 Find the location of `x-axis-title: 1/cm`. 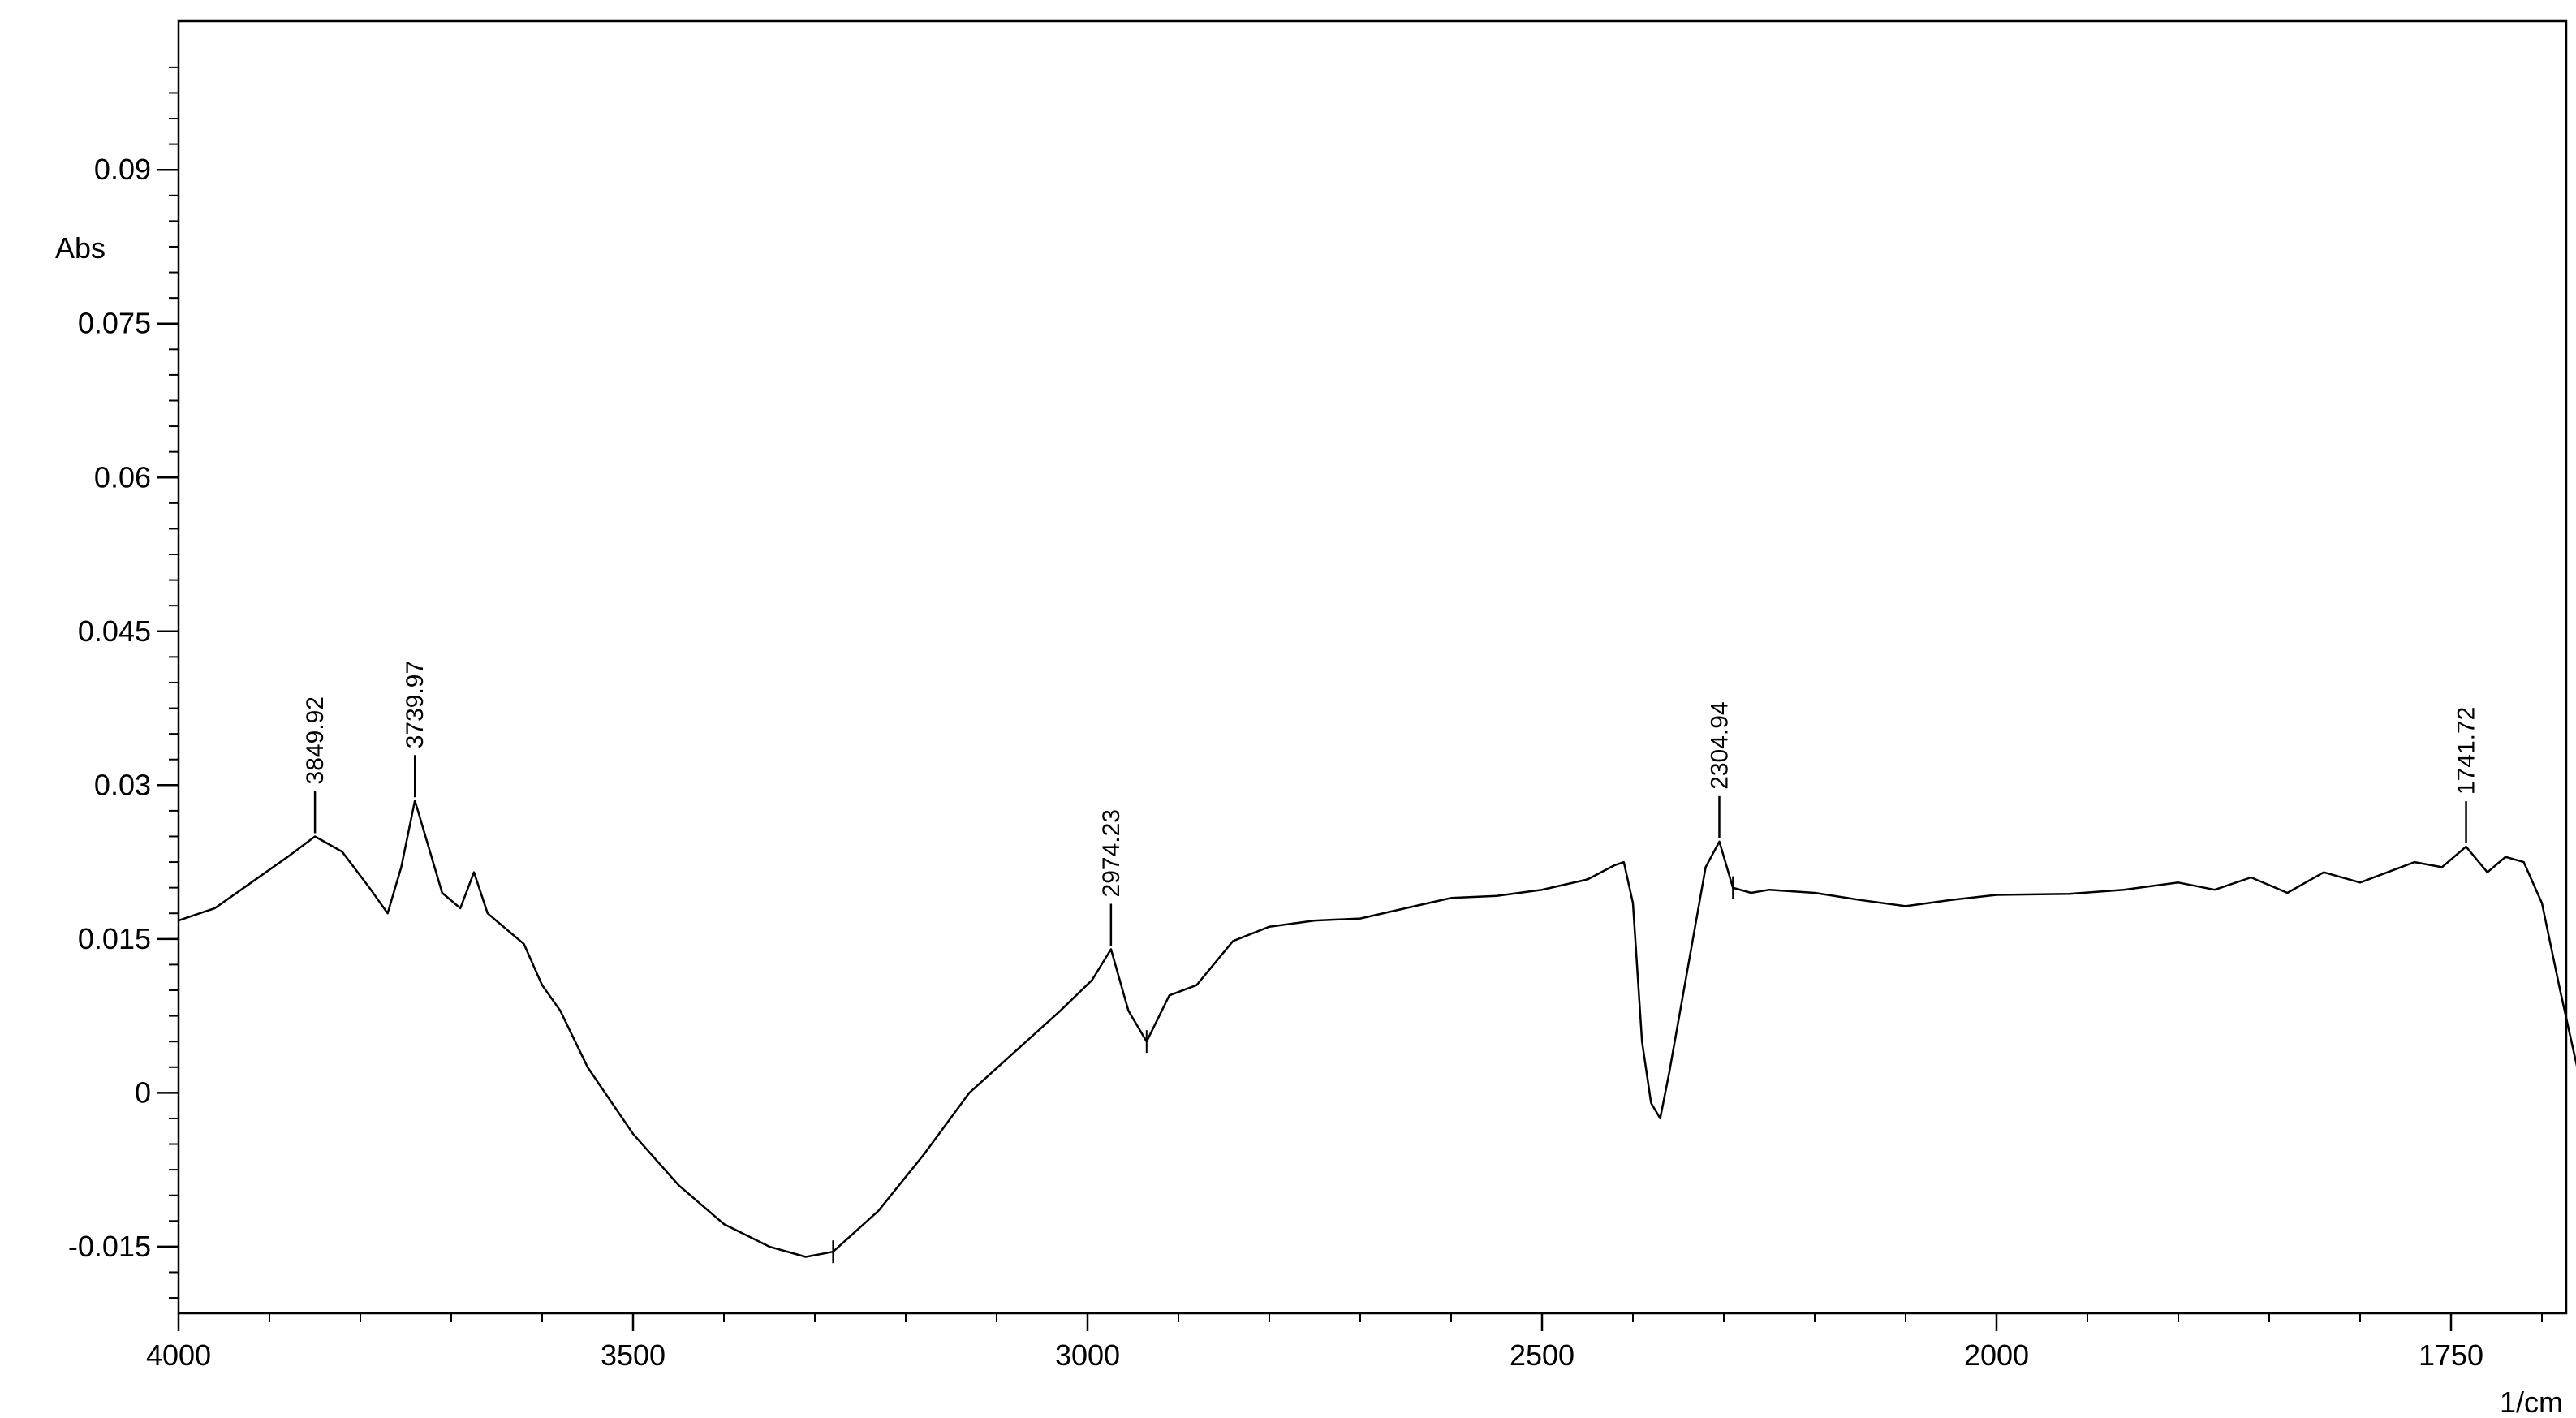

x-axis-title: 1/cm is located at coordinates (2532, 1402).